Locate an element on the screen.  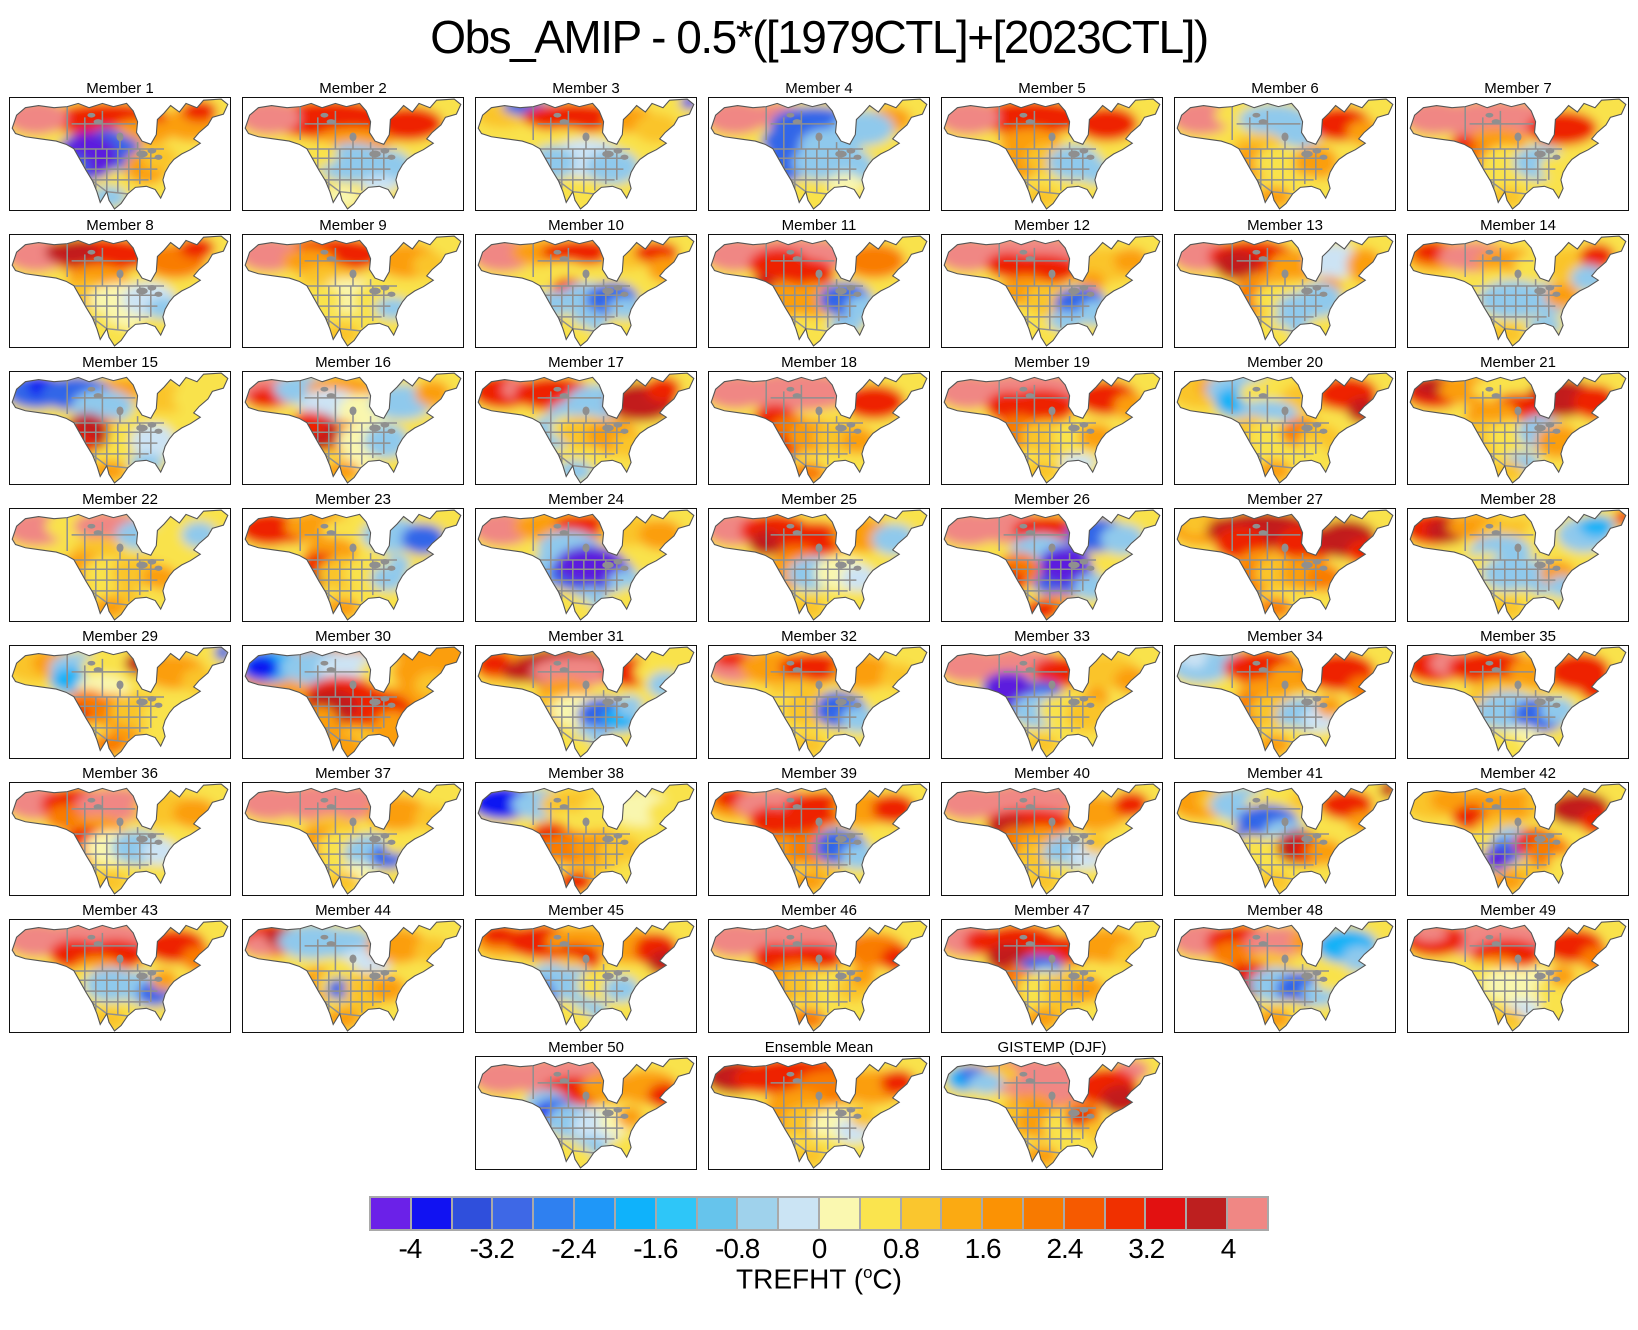
map-panel: GISTEMP (DJF) is located at coordinates (1052, 1104).